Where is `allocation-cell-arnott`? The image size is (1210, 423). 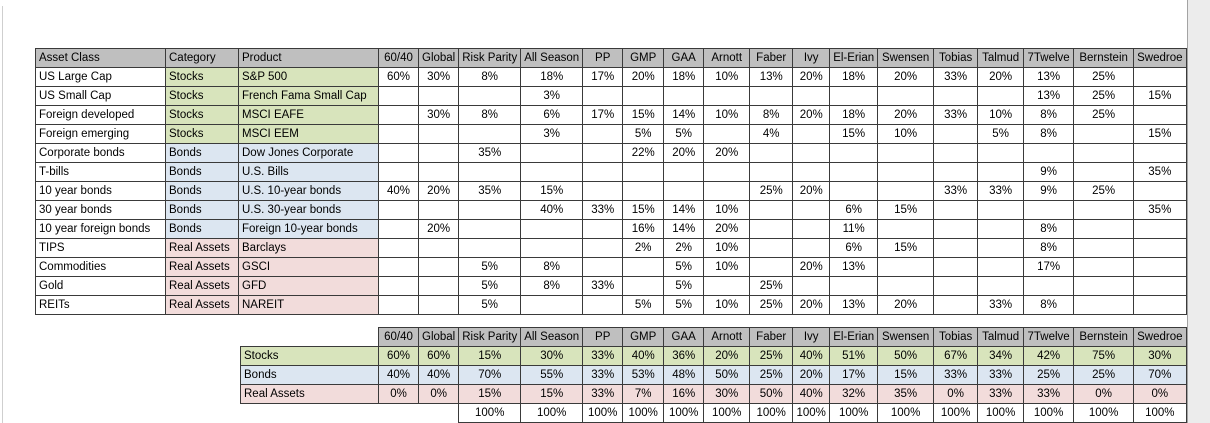 allocation-cell-arnott is located at coordinates (727, 286).